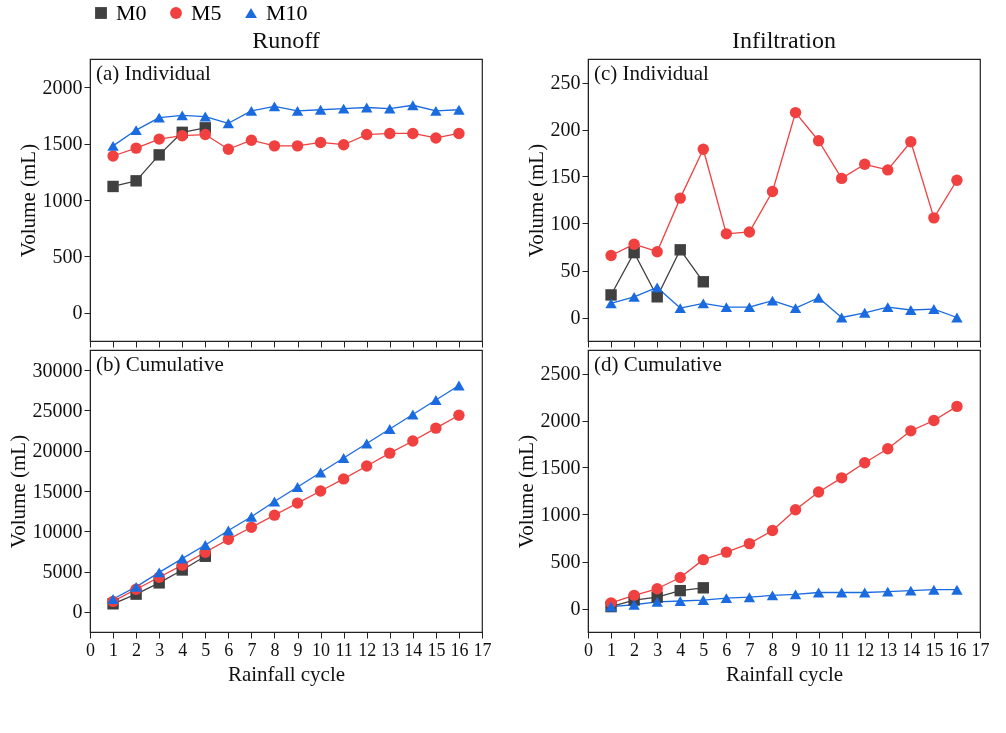  What do you see at coordinates (459, 649) in the screenshot?
I see `x-tick-label: 16` at bounding box center [459, 649].